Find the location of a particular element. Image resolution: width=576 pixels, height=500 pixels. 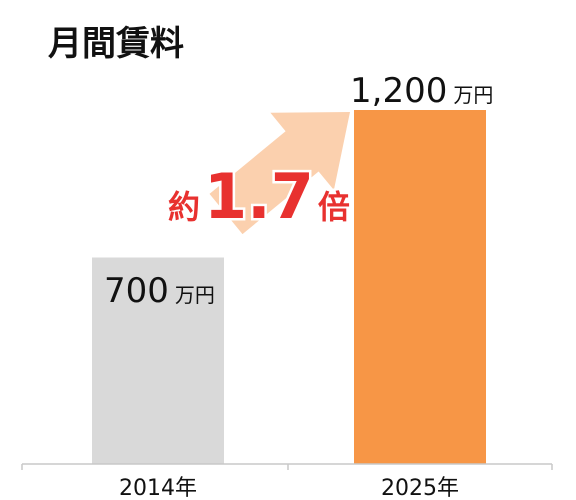

growth-ratio-suffix: 倍 is located at coordinates (334, 207).